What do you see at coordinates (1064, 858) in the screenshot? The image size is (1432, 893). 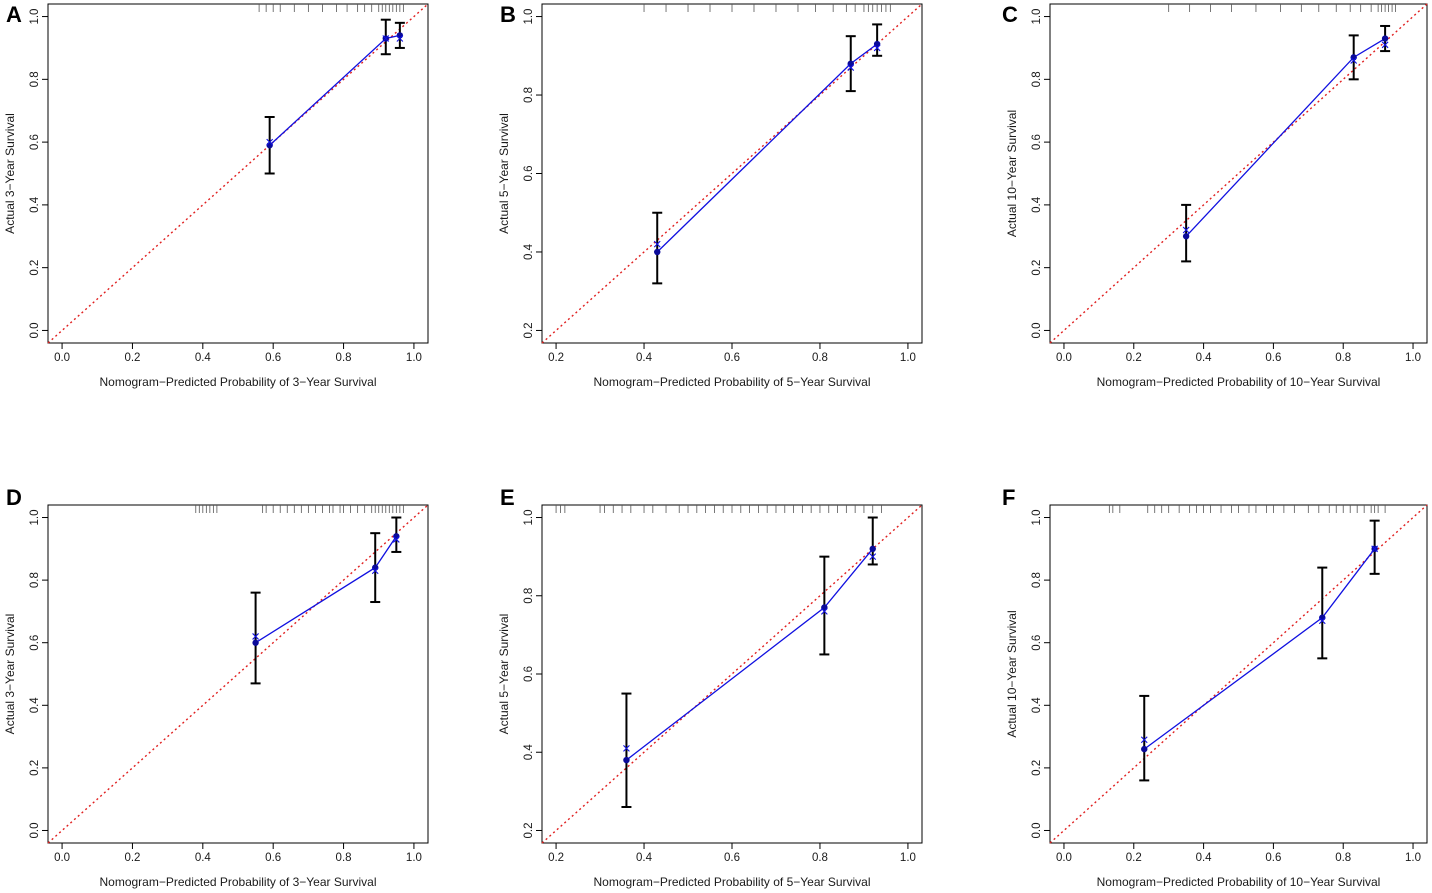 I see `x-tick-label: 0.0` at bounding box center [1064, 858].